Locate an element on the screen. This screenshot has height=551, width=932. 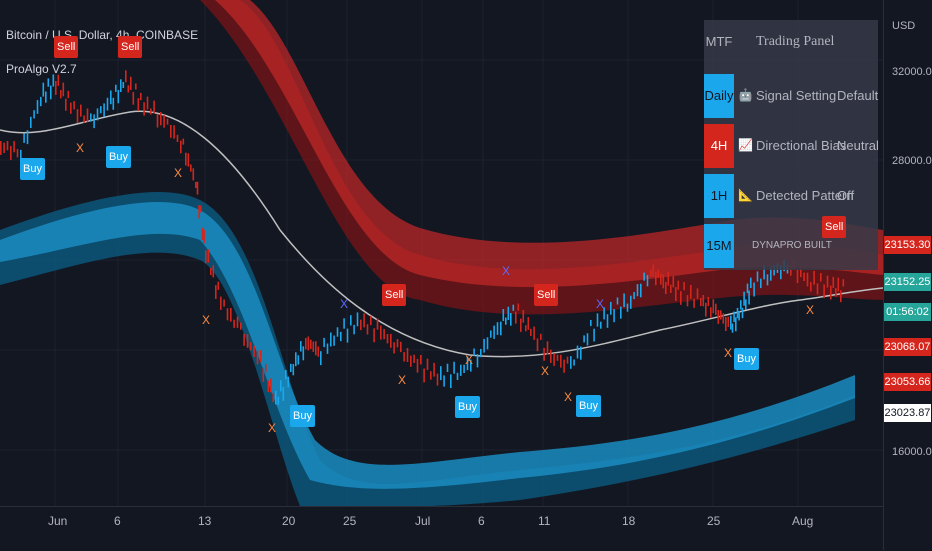
price-tag: 23153.30 is located at coordinates (907, 245).